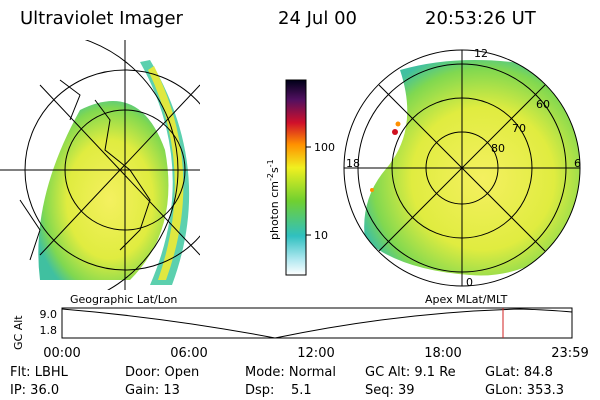 The width and height of the screenshot is (600, 400). Describe the element at coordinates (353, 163) in the screenshot. I see `mlt-label: 18` at that location.